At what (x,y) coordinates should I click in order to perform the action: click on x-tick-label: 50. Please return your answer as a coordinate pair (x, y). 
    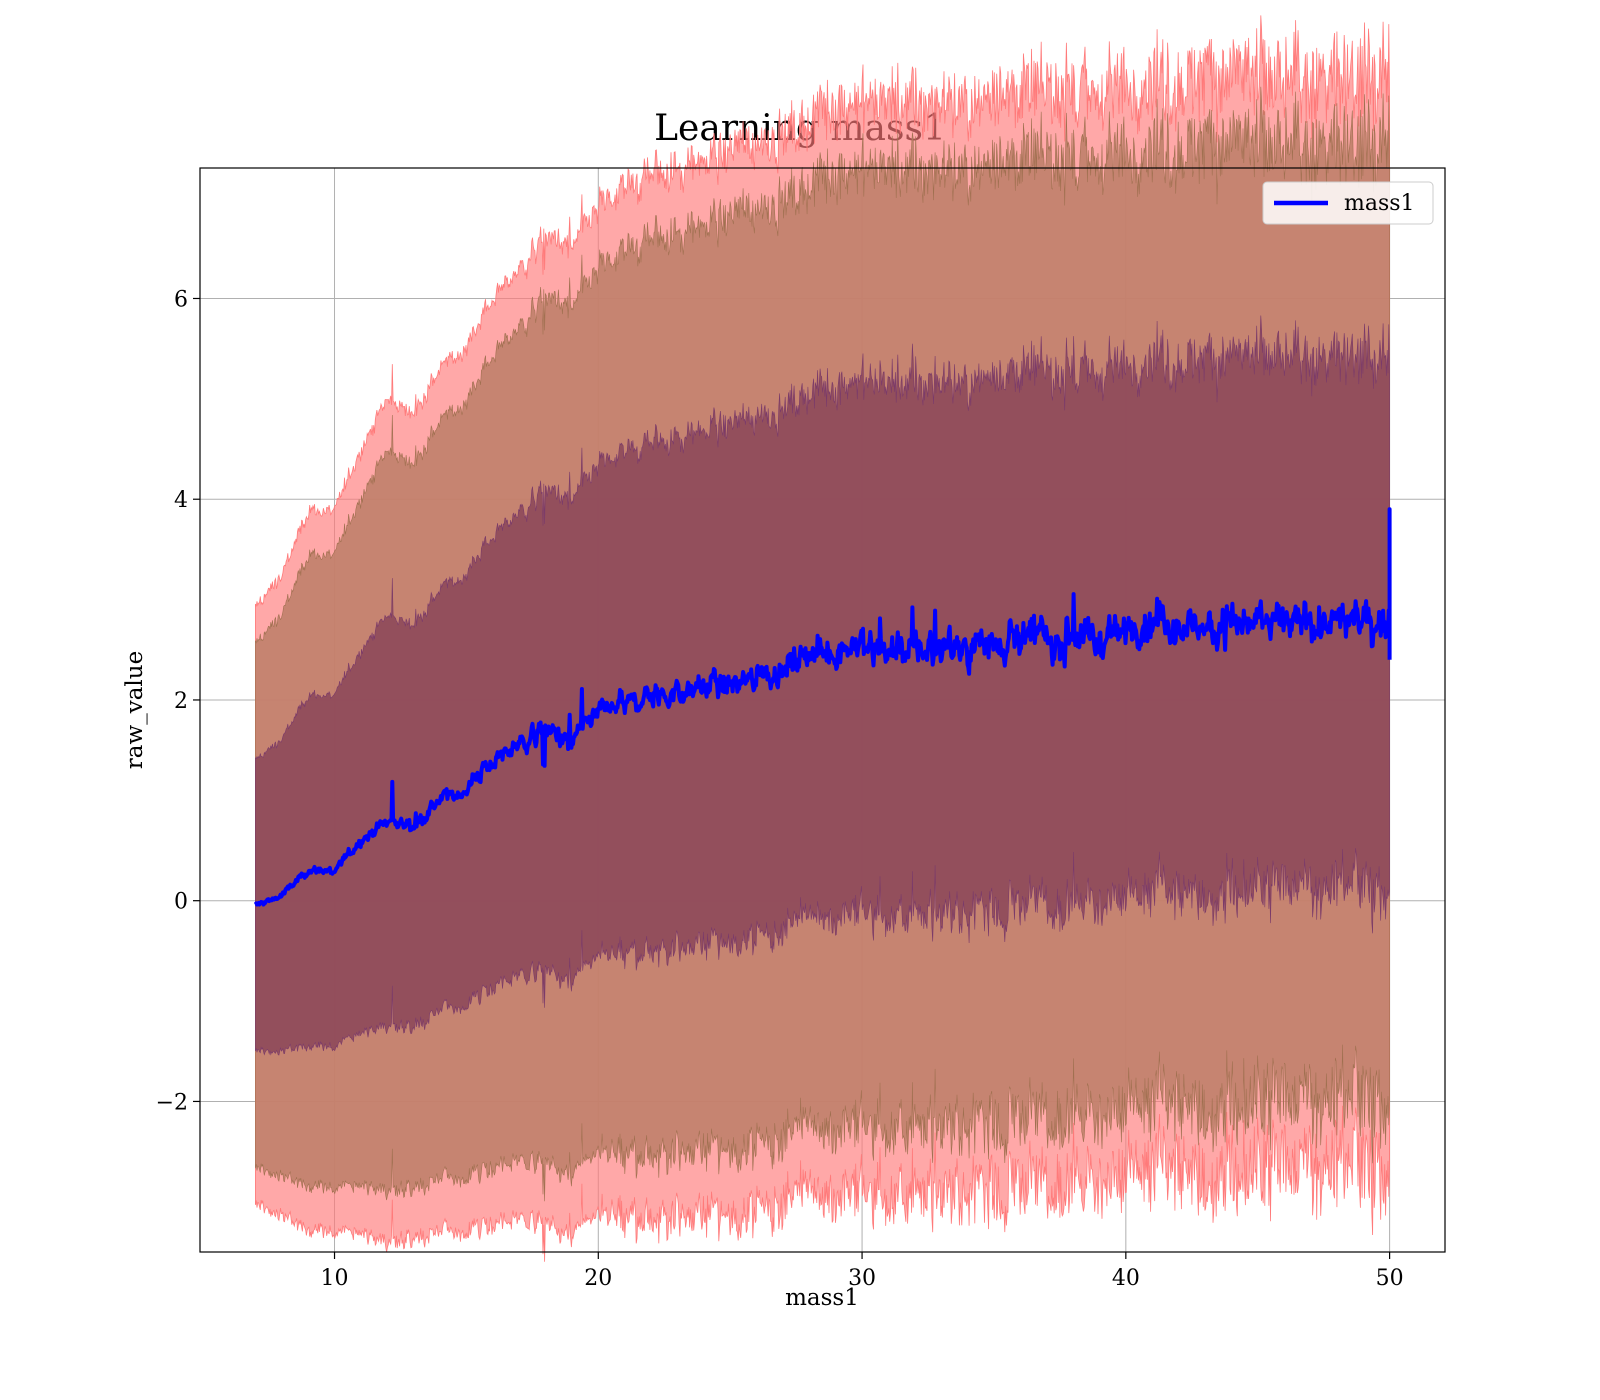
    Looking at the image, I should click on (1390, 1278).